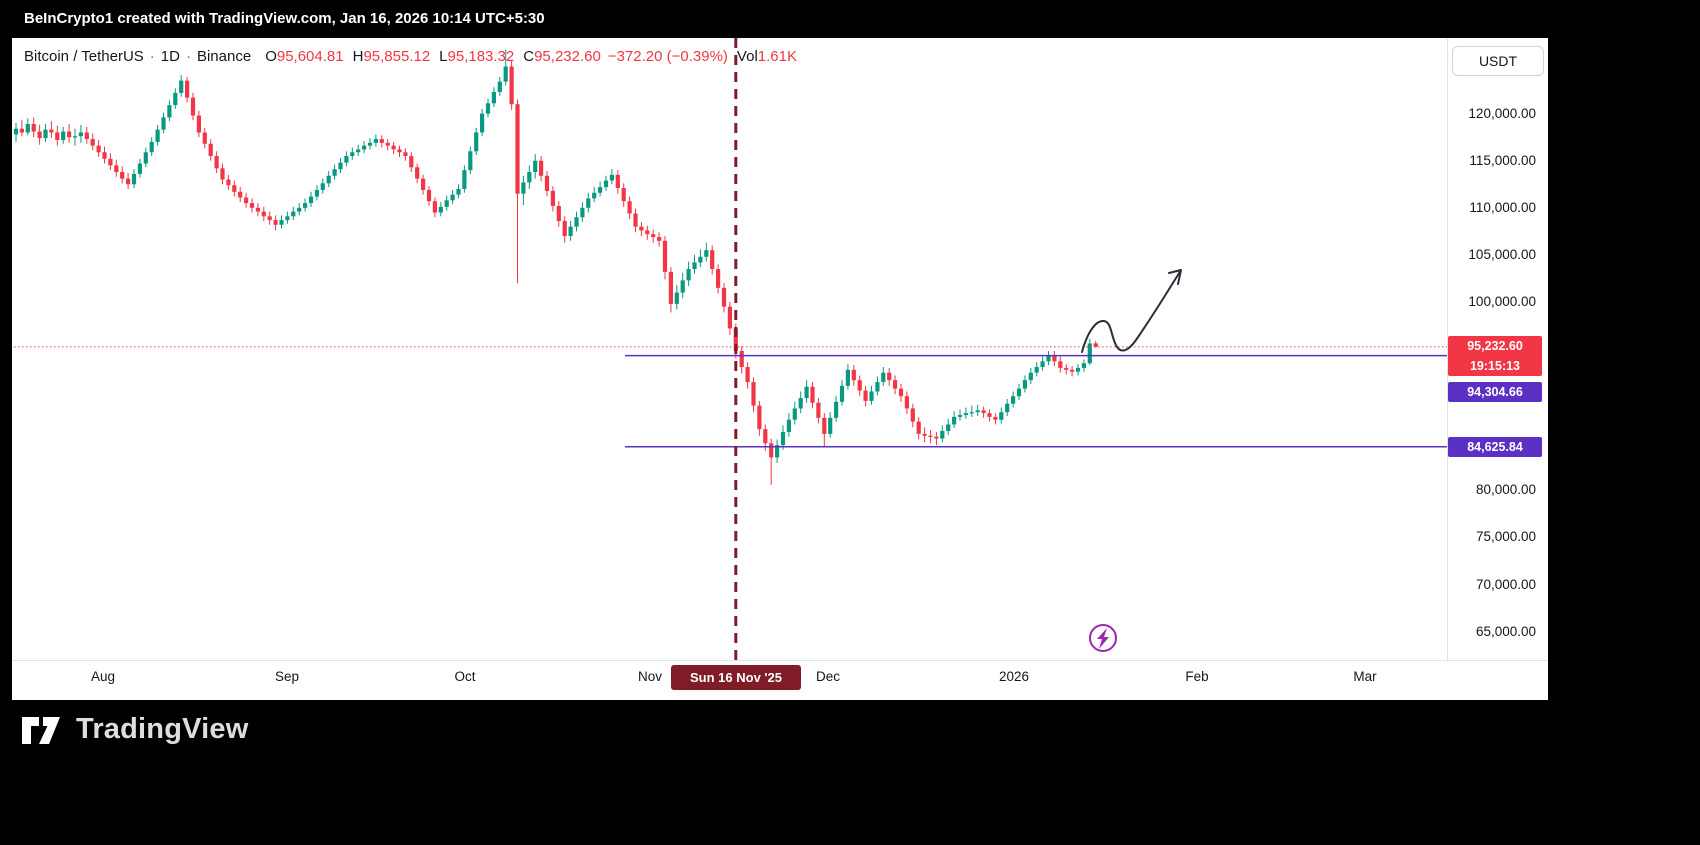 The height and width of the screenshot is (845, 1700). I want to click on interval-label: 1D, so click(170, 56).